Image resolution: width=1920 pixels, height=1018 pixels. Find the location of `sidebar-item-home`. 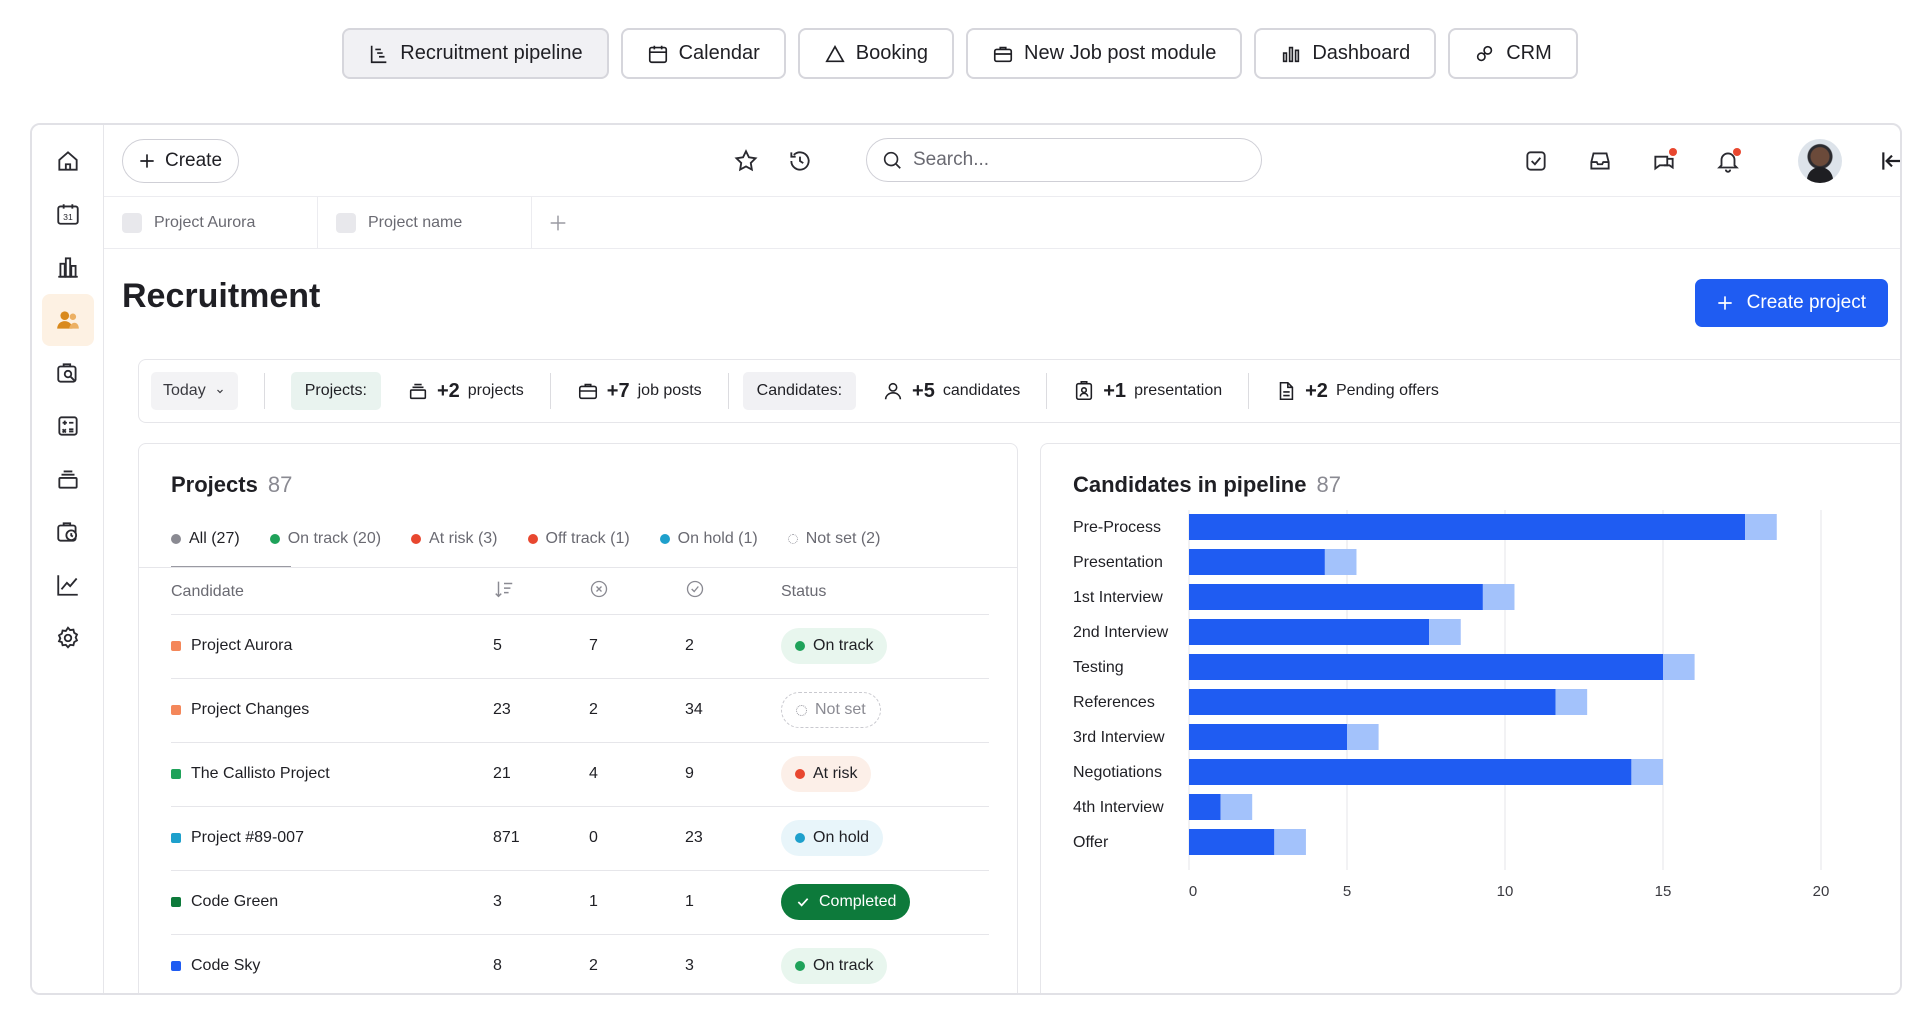

sidebar-item-home is located at coordinates (68, 161).